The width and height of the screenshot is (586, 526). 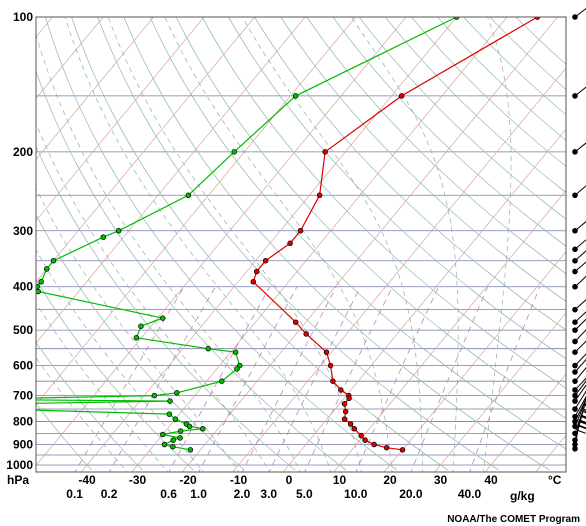 What do you see at coordinates (513, 519) in the screenshot?
I see `credit-text: NOAA/The COMET Program` at bounding box center [513, 519].